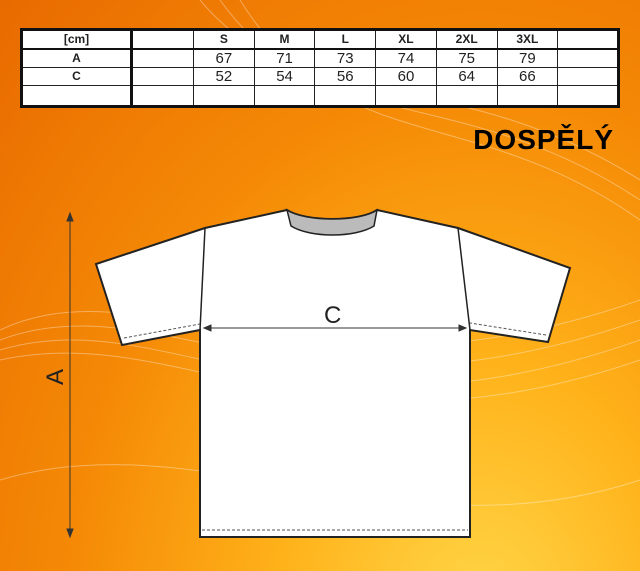 The width and height of the screenshot is (640, 571). Describe the element at coordinates (320, 96) in the screenshot. I see `table-row-empty` at that location.